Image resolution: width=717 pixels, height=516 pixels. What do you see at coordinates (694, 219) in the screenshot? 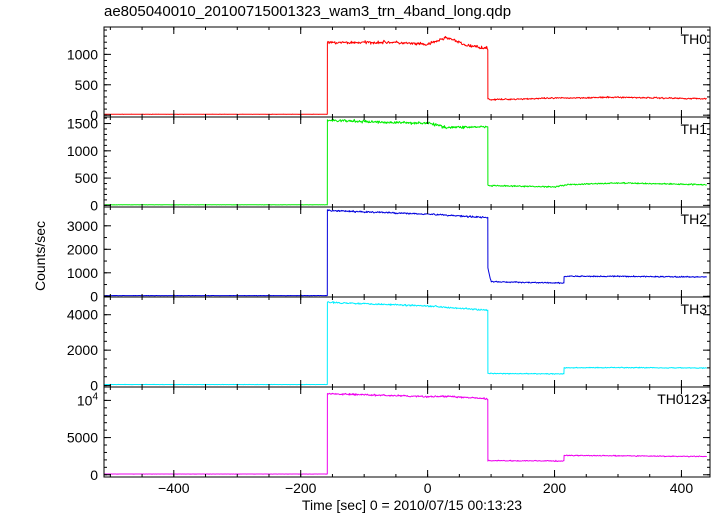
I see `panel-label-th2: TH2` at bounding box center [694, 219].